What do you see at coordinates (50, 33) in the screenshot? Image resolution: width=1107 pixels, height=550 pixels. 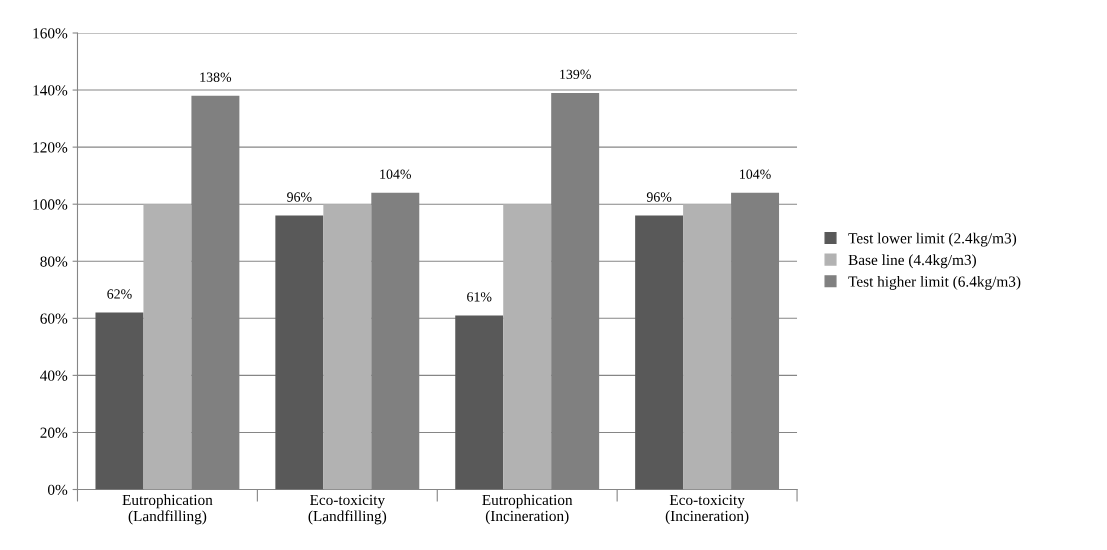 I see `y-tick-label: 160%` at bounding box center [50, 33].